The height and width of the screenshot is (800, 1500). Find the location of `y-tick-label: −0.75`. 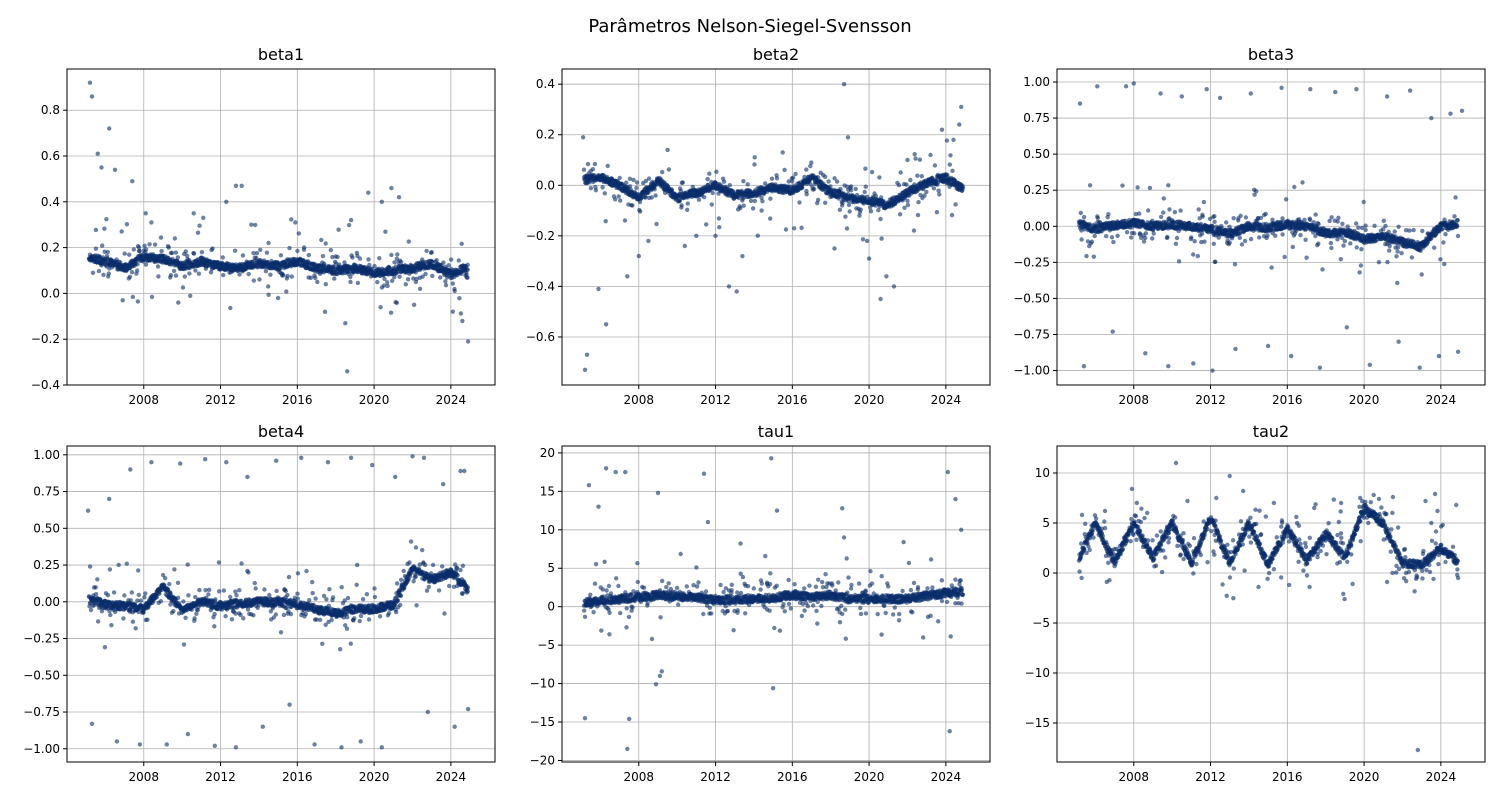

y-tick-label: −0.75 is located at coordinates (41, 712).